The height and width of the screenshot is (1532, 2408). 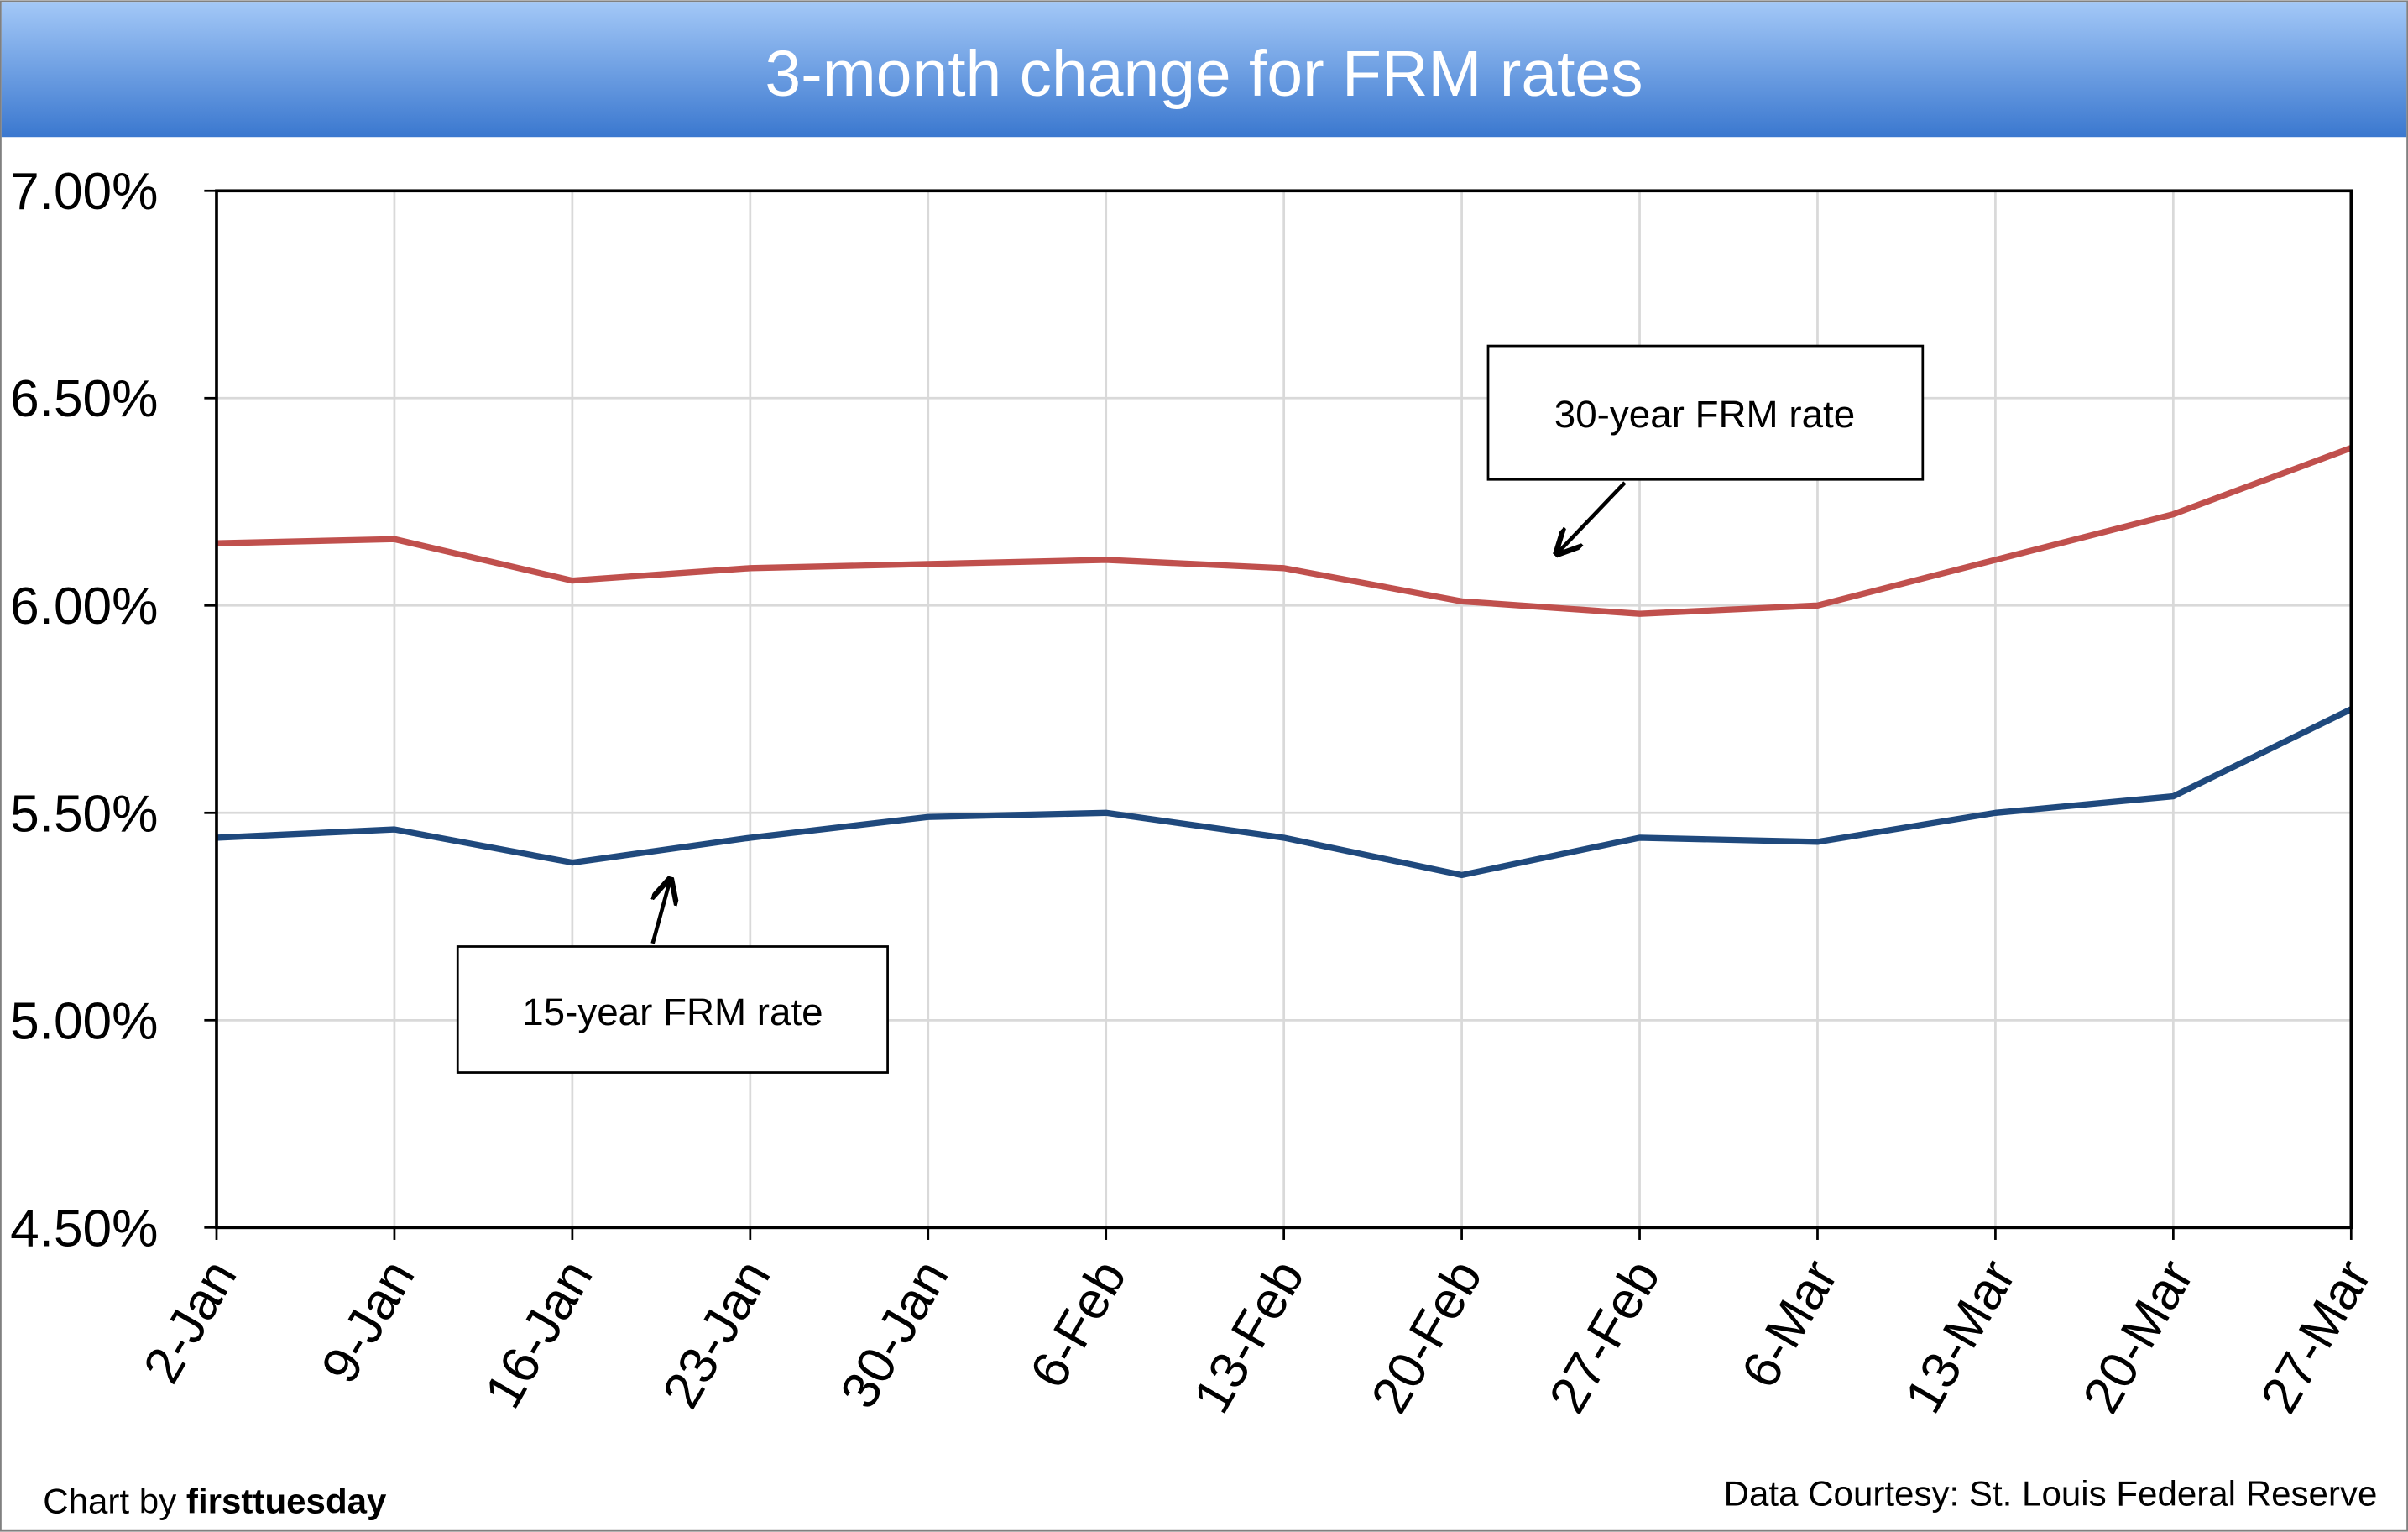 I want to click on y-tick-label: 5.50%, so click(x=84, y=814).